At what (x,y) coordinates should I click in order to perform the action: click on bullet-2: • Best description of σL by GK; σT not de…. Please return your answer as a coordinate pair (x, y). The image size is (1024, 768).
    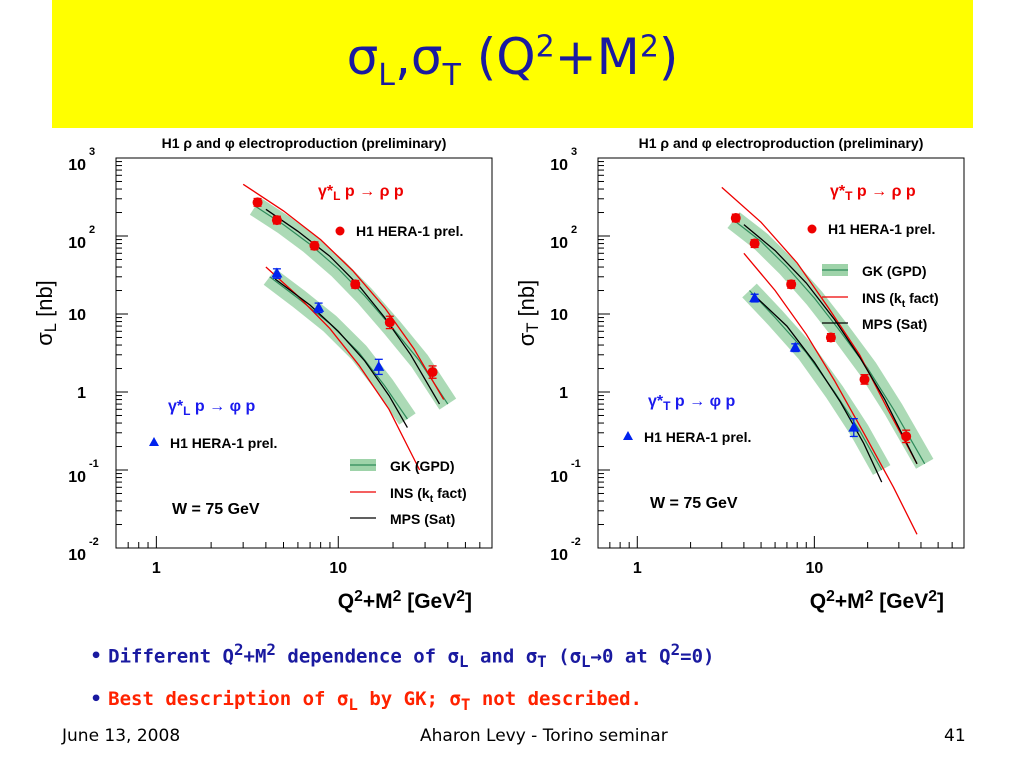
    Looking at the image, I should click on (366, 701).